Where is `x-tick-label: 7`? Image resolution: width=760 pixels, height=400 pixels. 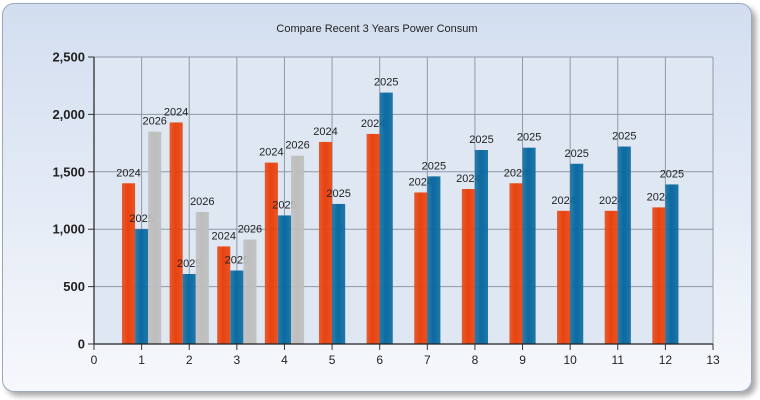 x-tick-label: 7 is located at coordinates (427, 360).